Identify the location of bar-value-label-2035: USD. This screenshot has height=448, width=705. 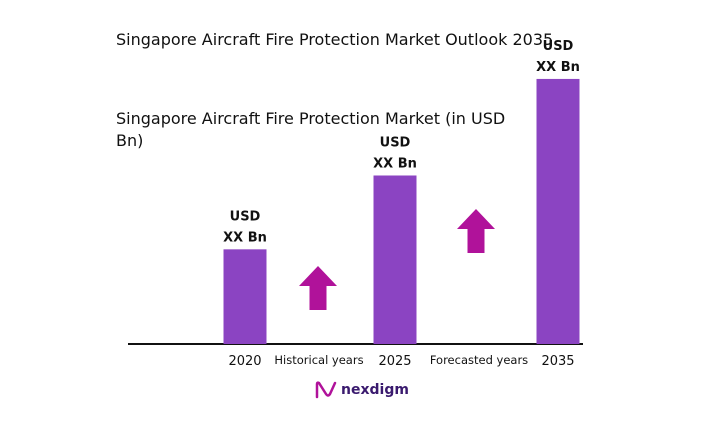
(558, 46).